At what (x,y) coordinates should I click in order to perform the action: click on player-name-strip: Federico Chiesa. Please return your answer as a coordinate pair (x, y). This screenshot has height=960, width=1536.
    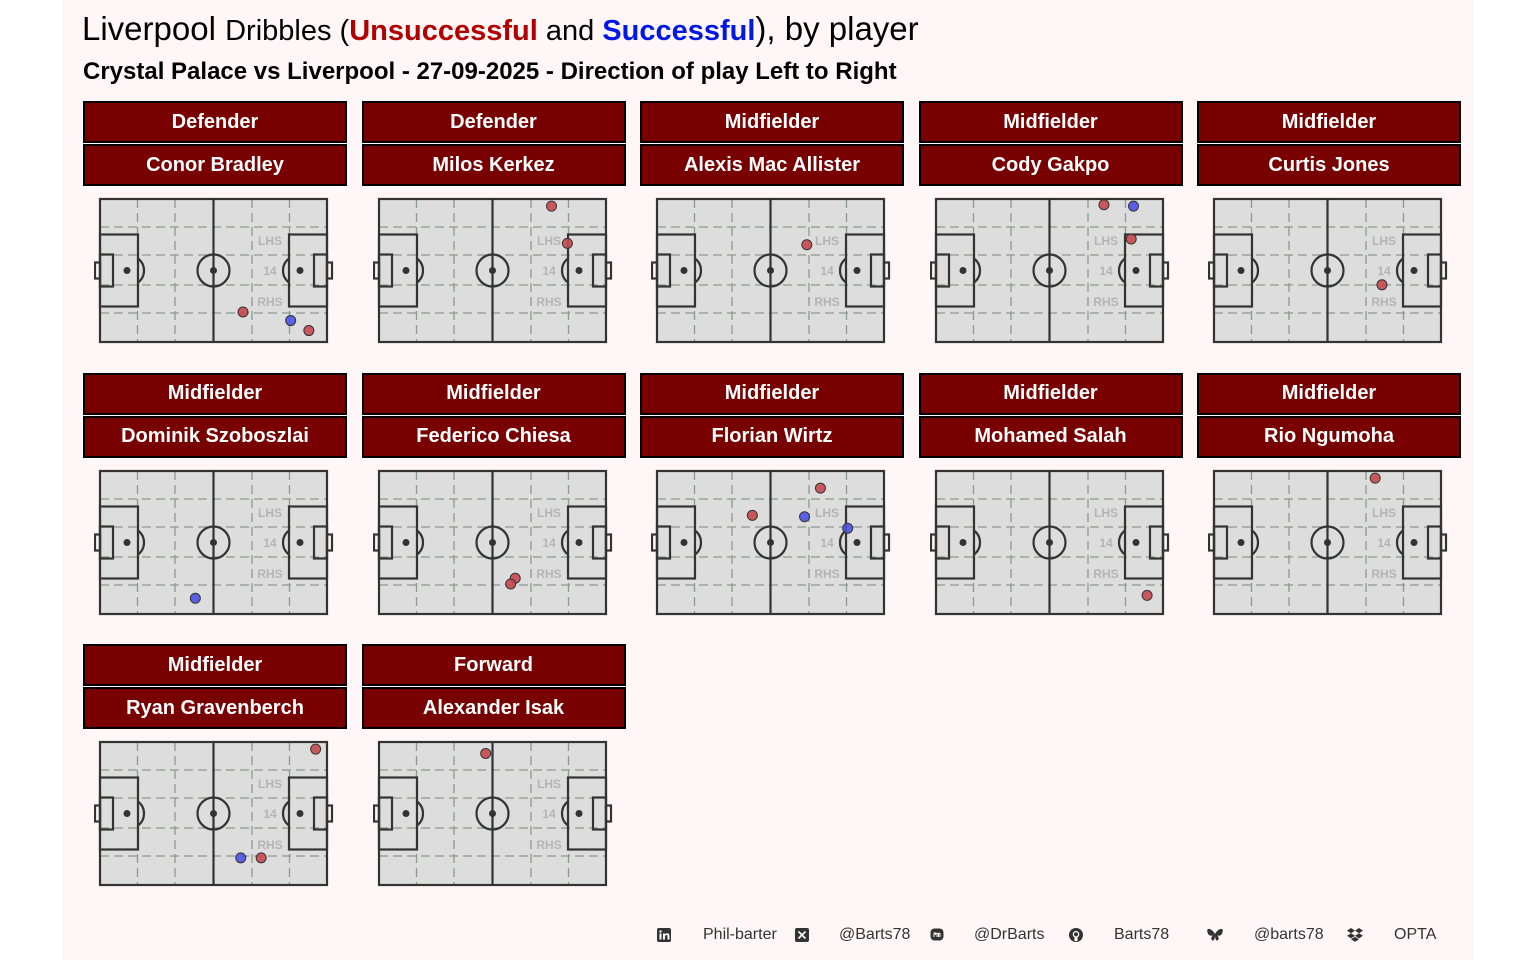
    Looking at the image, I should click on (493, 436).